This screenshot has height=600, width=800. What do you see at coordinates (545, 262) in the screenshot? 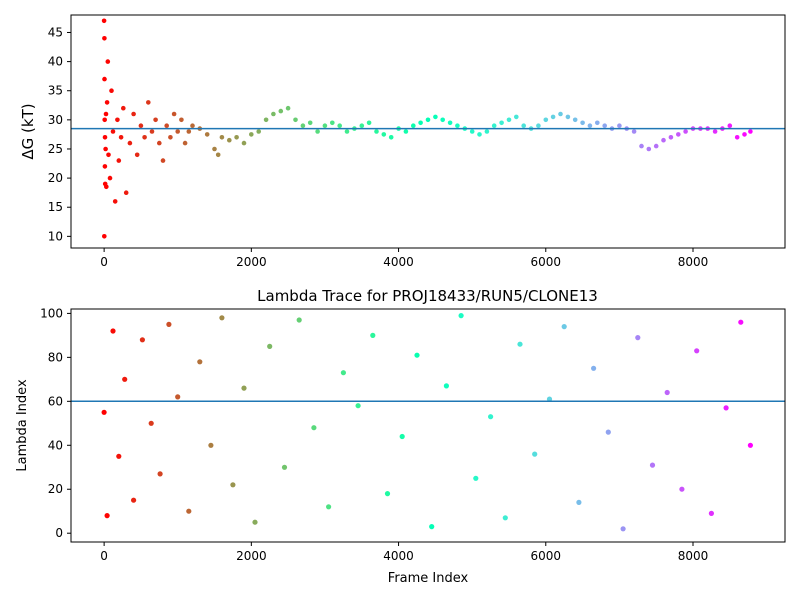
I see `x-tick-label: 6000` at bounding box center [545, 262].